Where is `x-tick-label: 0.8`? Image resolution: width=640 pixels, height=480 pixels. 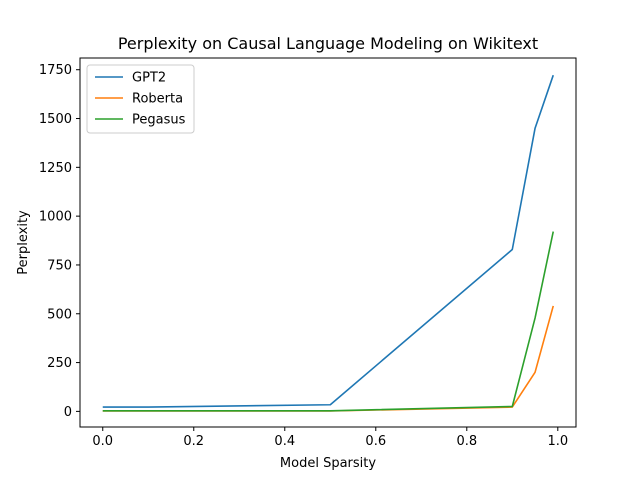
x-tick-label: 0.8 is located at coordinates (466, 441).